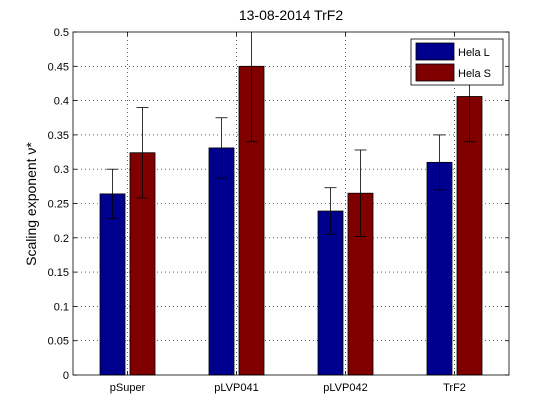 This screenshot has height=420, width=560. Describe the element at coordinates (454, 388) in the screenshot. I see `x-tick-label: TrF2` at that location.